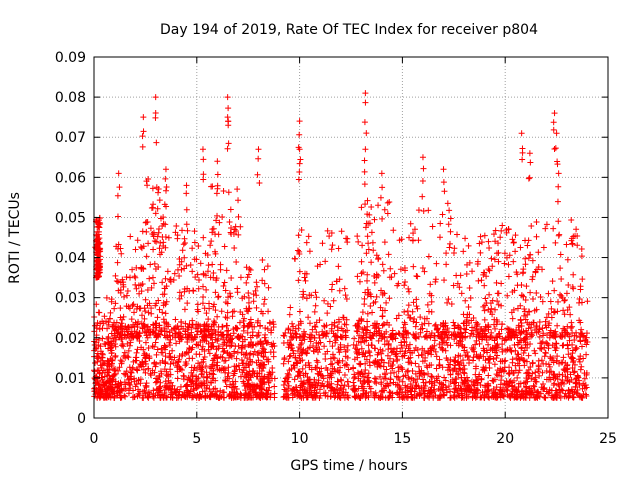  Describe the element at coordinates (70, 98) in the screenshot. I see `y-tick-label: 0.08` at that location.